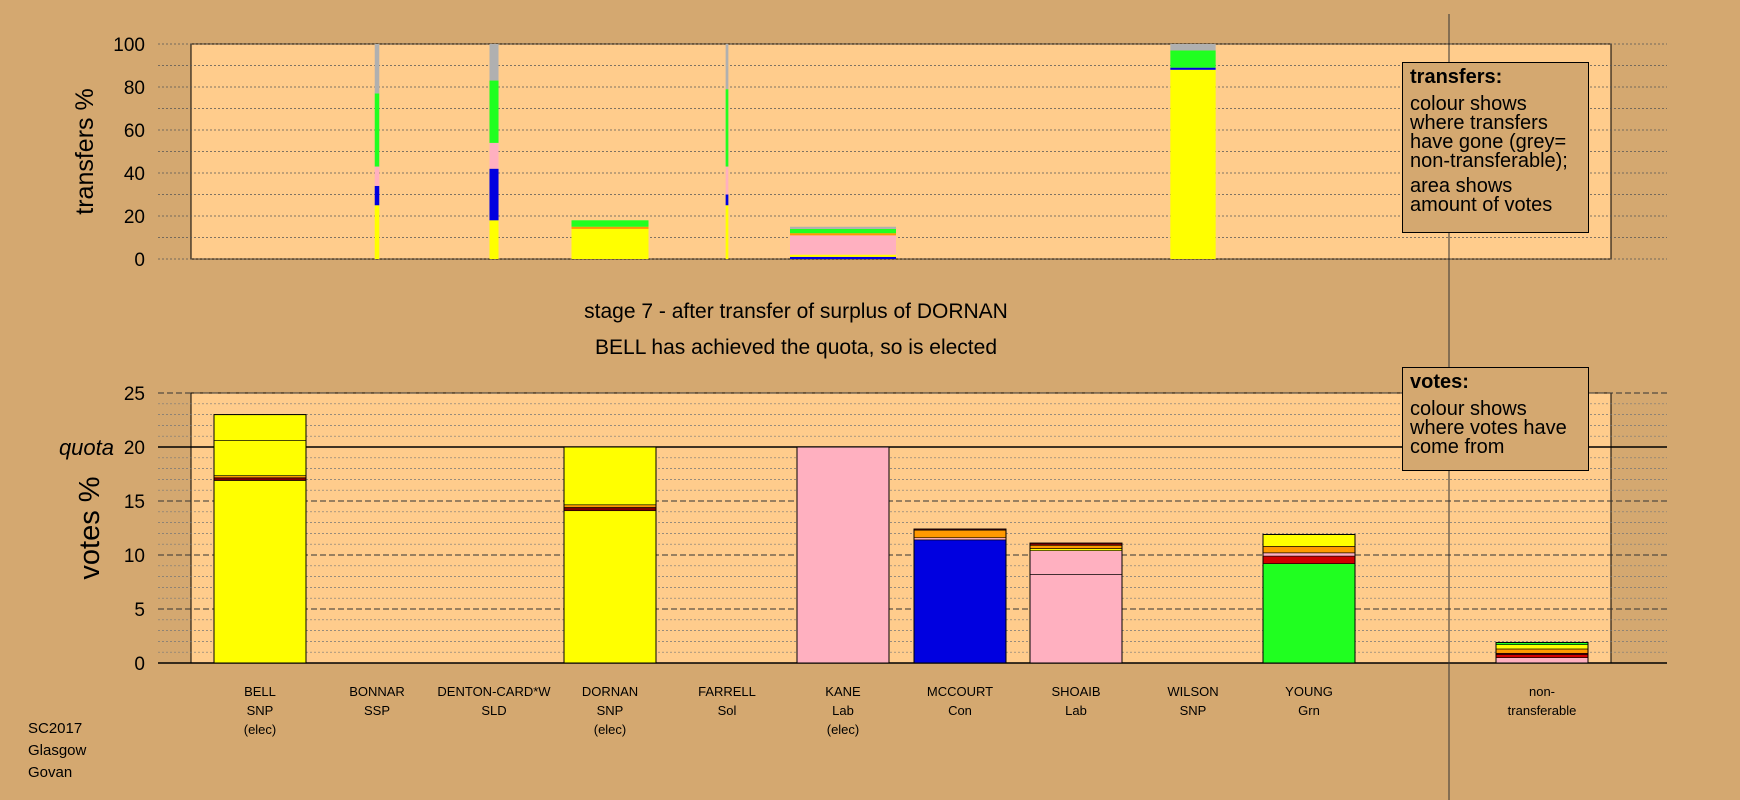  What do you see at coordinates (843, 710) in the screenshot?
I see `candidate-party: Lab` at bounding box center [843, 710].